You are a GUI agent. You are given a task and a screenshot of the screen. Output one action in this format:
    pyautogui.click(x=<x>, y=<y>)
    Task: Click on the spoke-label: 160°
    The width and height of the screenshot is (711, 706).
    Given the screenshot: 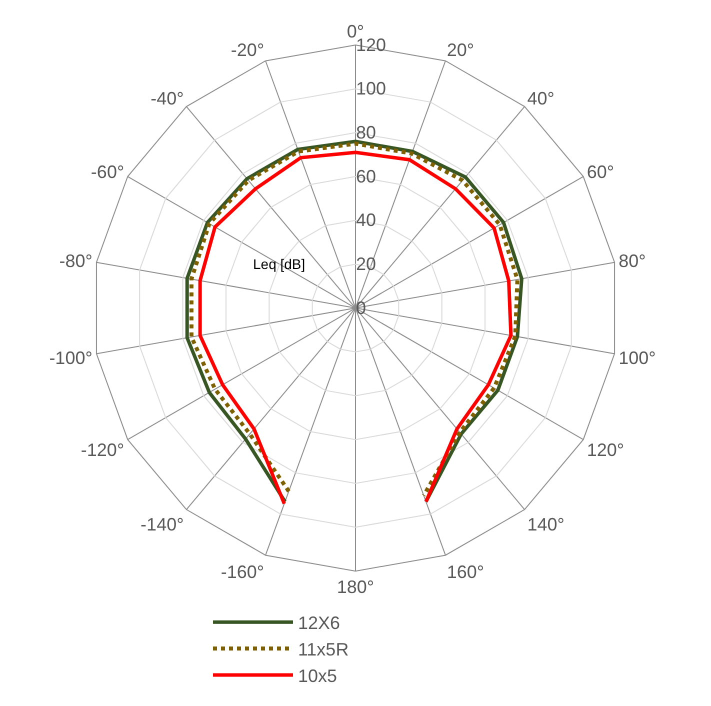 What is the action you would take?
    pyautogui.click(x=465, y=572)
    